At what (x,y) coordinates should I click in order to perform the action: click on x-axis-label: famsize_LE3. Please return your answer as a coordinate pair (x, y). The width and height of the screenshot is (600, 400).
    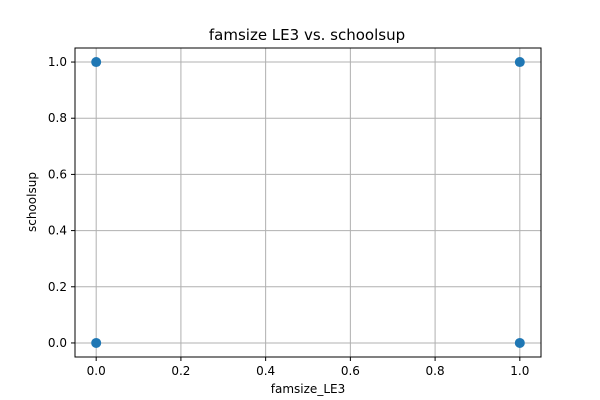
    Looking at the image, I should click on (308, 389).